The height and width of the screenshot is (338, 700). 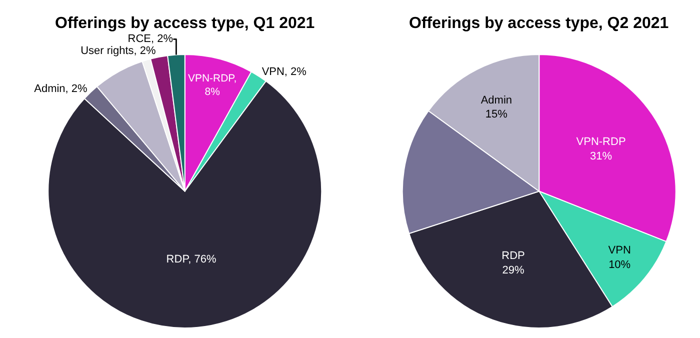 I want to click on slice-label: RDP, 76%, so click(x=191, y=259).